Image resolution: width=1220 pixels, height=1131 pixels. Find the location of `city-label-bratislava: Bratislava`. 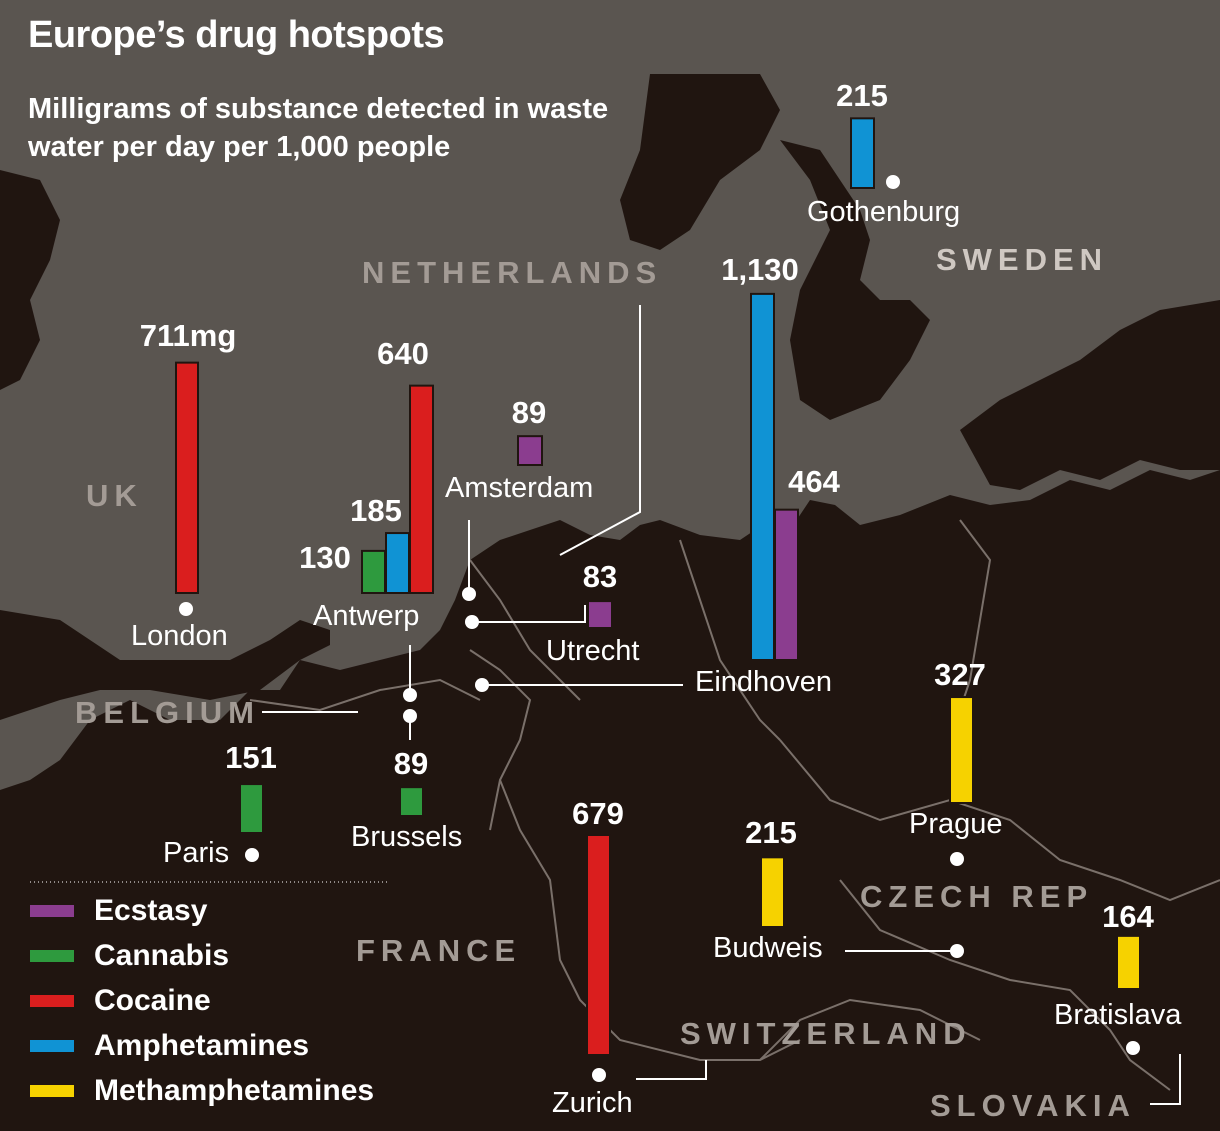

city-label-bratislava: Bratislava is located at coordinates (1118, 1015).